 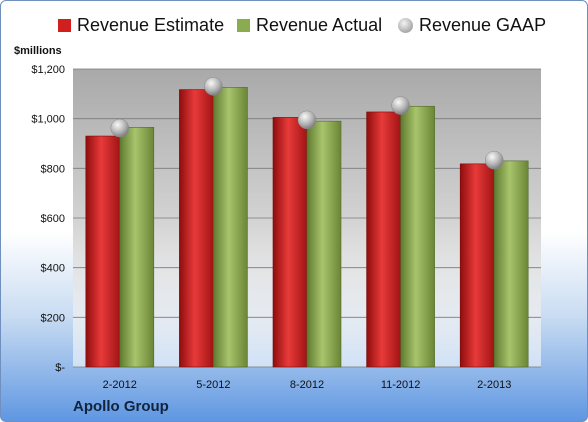 I want to click on legend-label-estimate: Revenue Estimate, so click(x=151, y=25).